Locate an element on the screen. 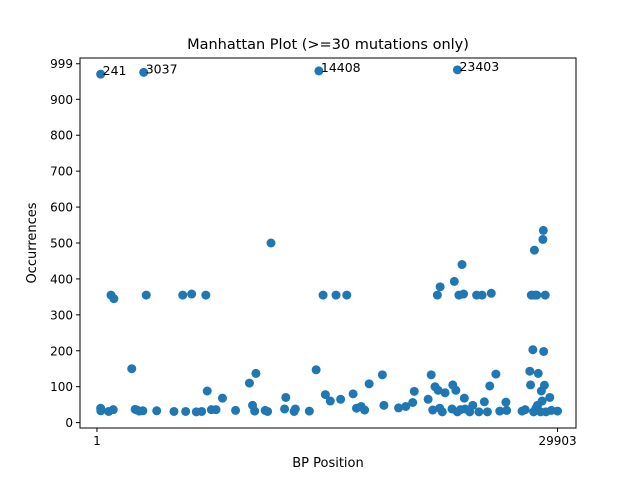  y-tick-label: 999 is located at coordinates (61, 64).